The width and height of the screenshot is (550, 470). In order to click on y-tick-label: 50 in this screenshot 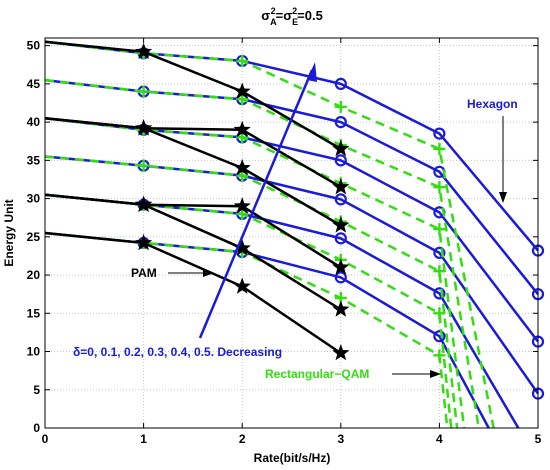, I will do `click(34, 46)`.